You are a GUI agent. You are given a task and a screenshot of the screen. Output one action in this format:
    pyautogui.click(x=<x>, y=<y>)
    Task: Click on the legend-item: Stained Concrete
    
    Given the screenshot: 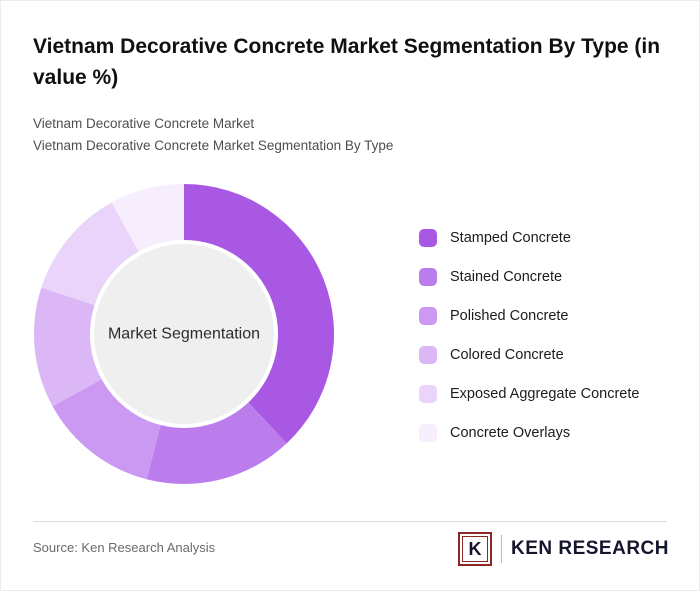 What is the action you would take?
    pyautogui.click(x=529, y=276)
    